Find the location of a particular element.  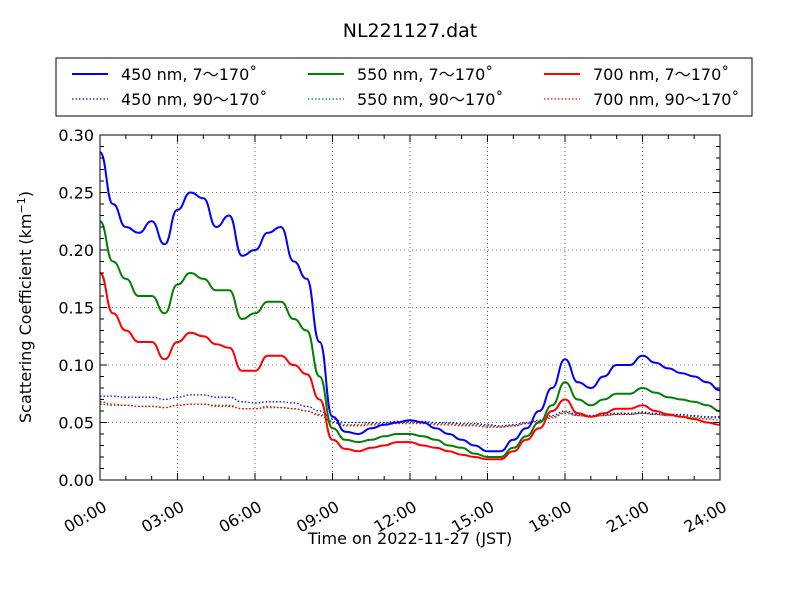

y-tick-label: 0.20 is located at coordinates (76, 250).